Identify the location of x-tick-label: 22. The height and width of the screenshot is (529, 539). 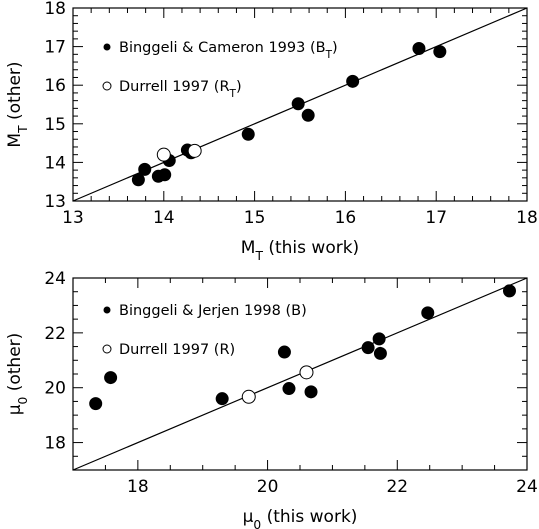
(397, 487).